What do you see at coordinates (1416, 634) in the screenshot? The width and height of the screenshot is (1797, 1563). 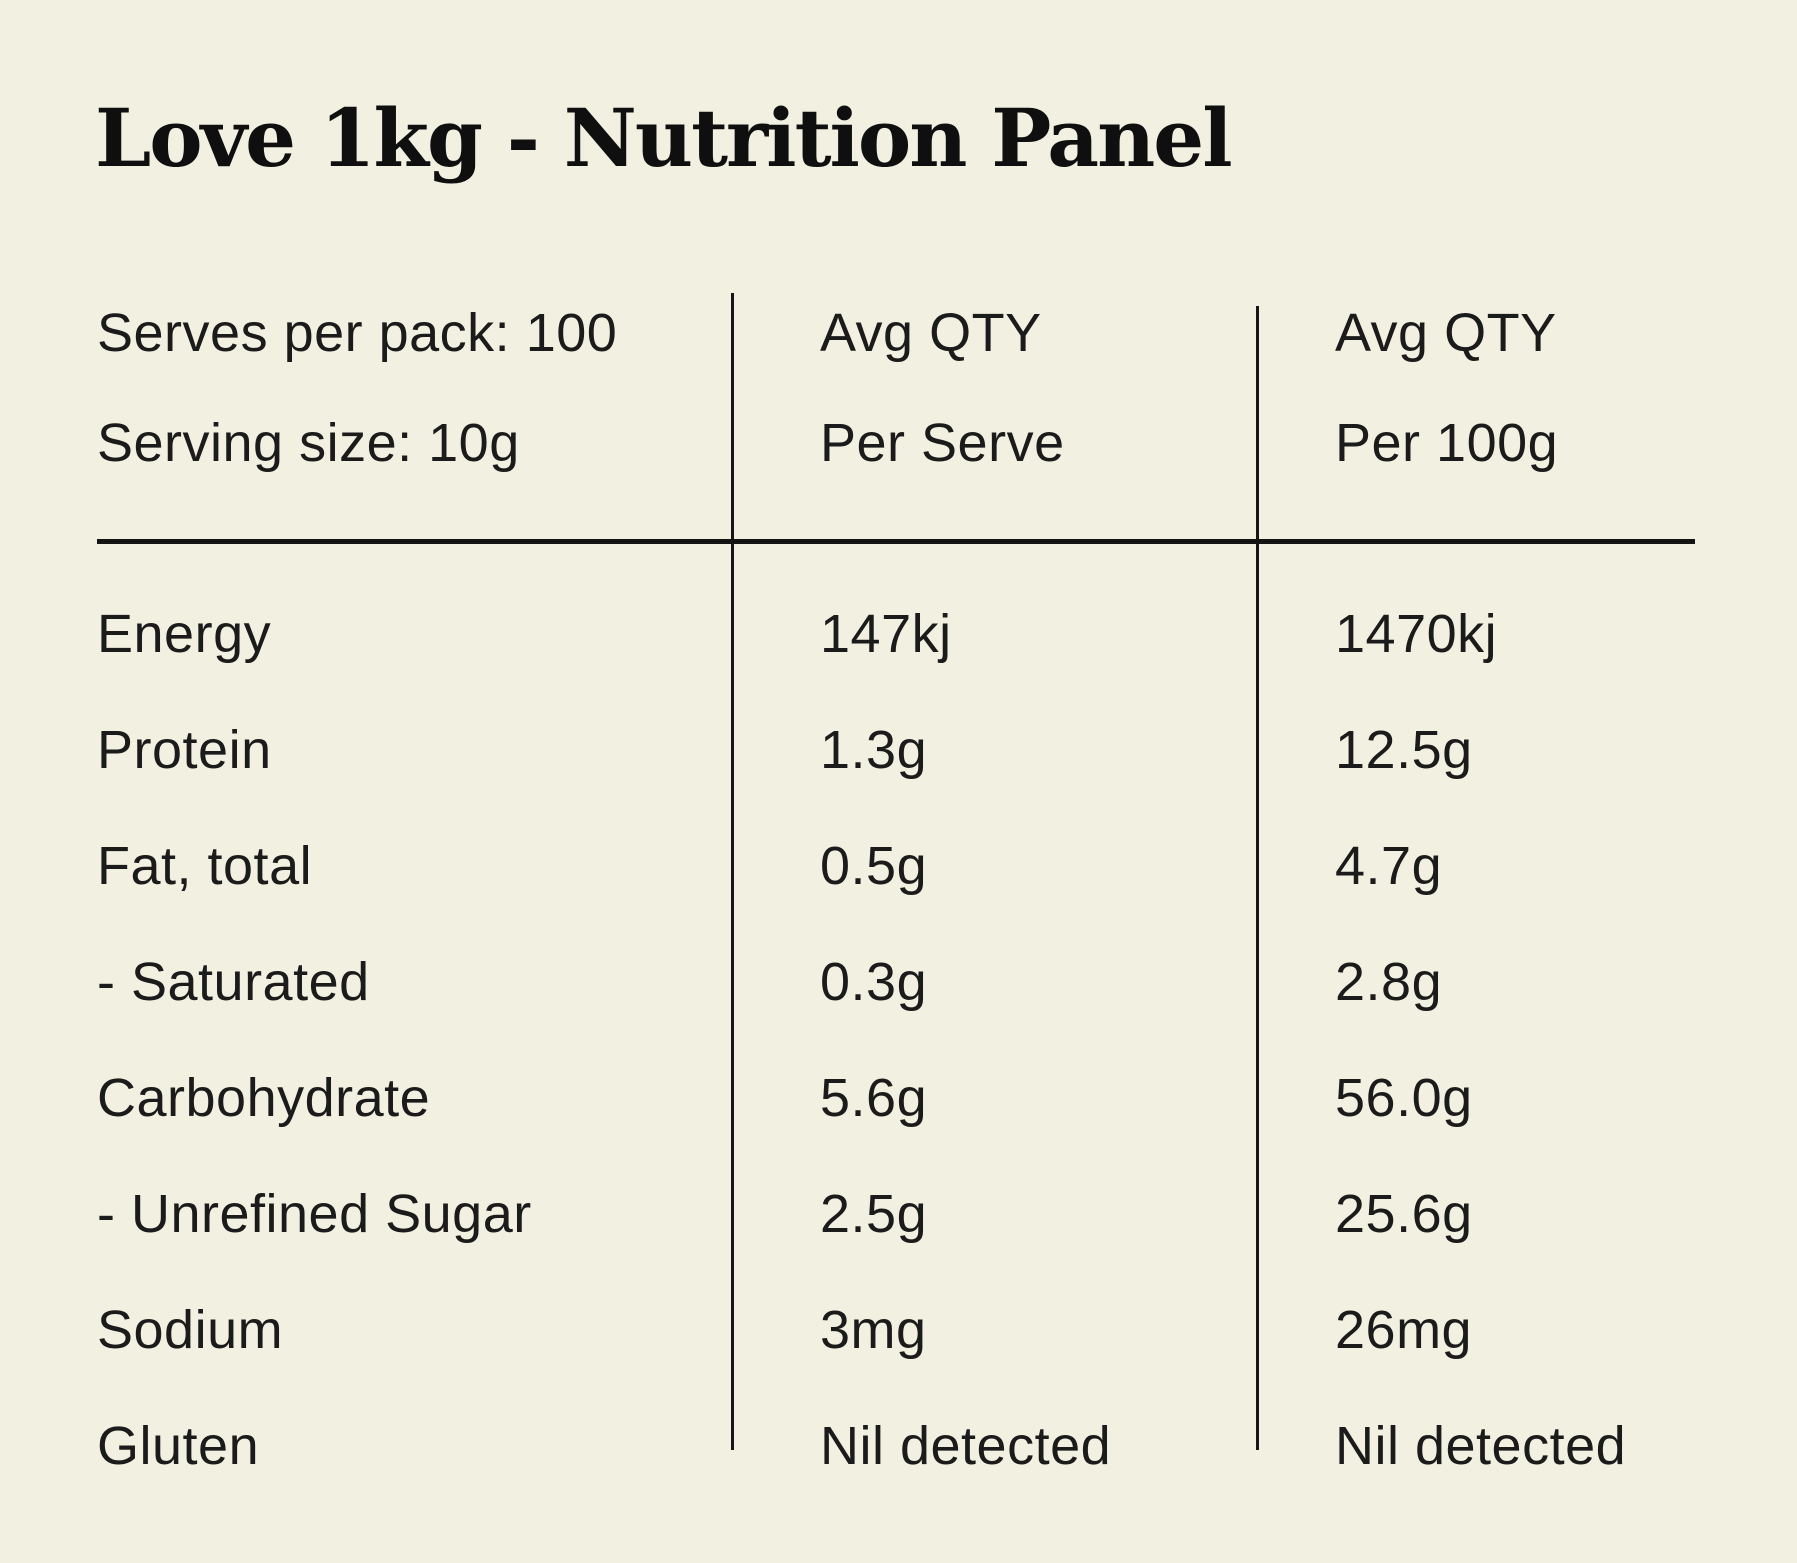 I see `value-per-100g: 1470kj` at bounding box center [1416, 634].